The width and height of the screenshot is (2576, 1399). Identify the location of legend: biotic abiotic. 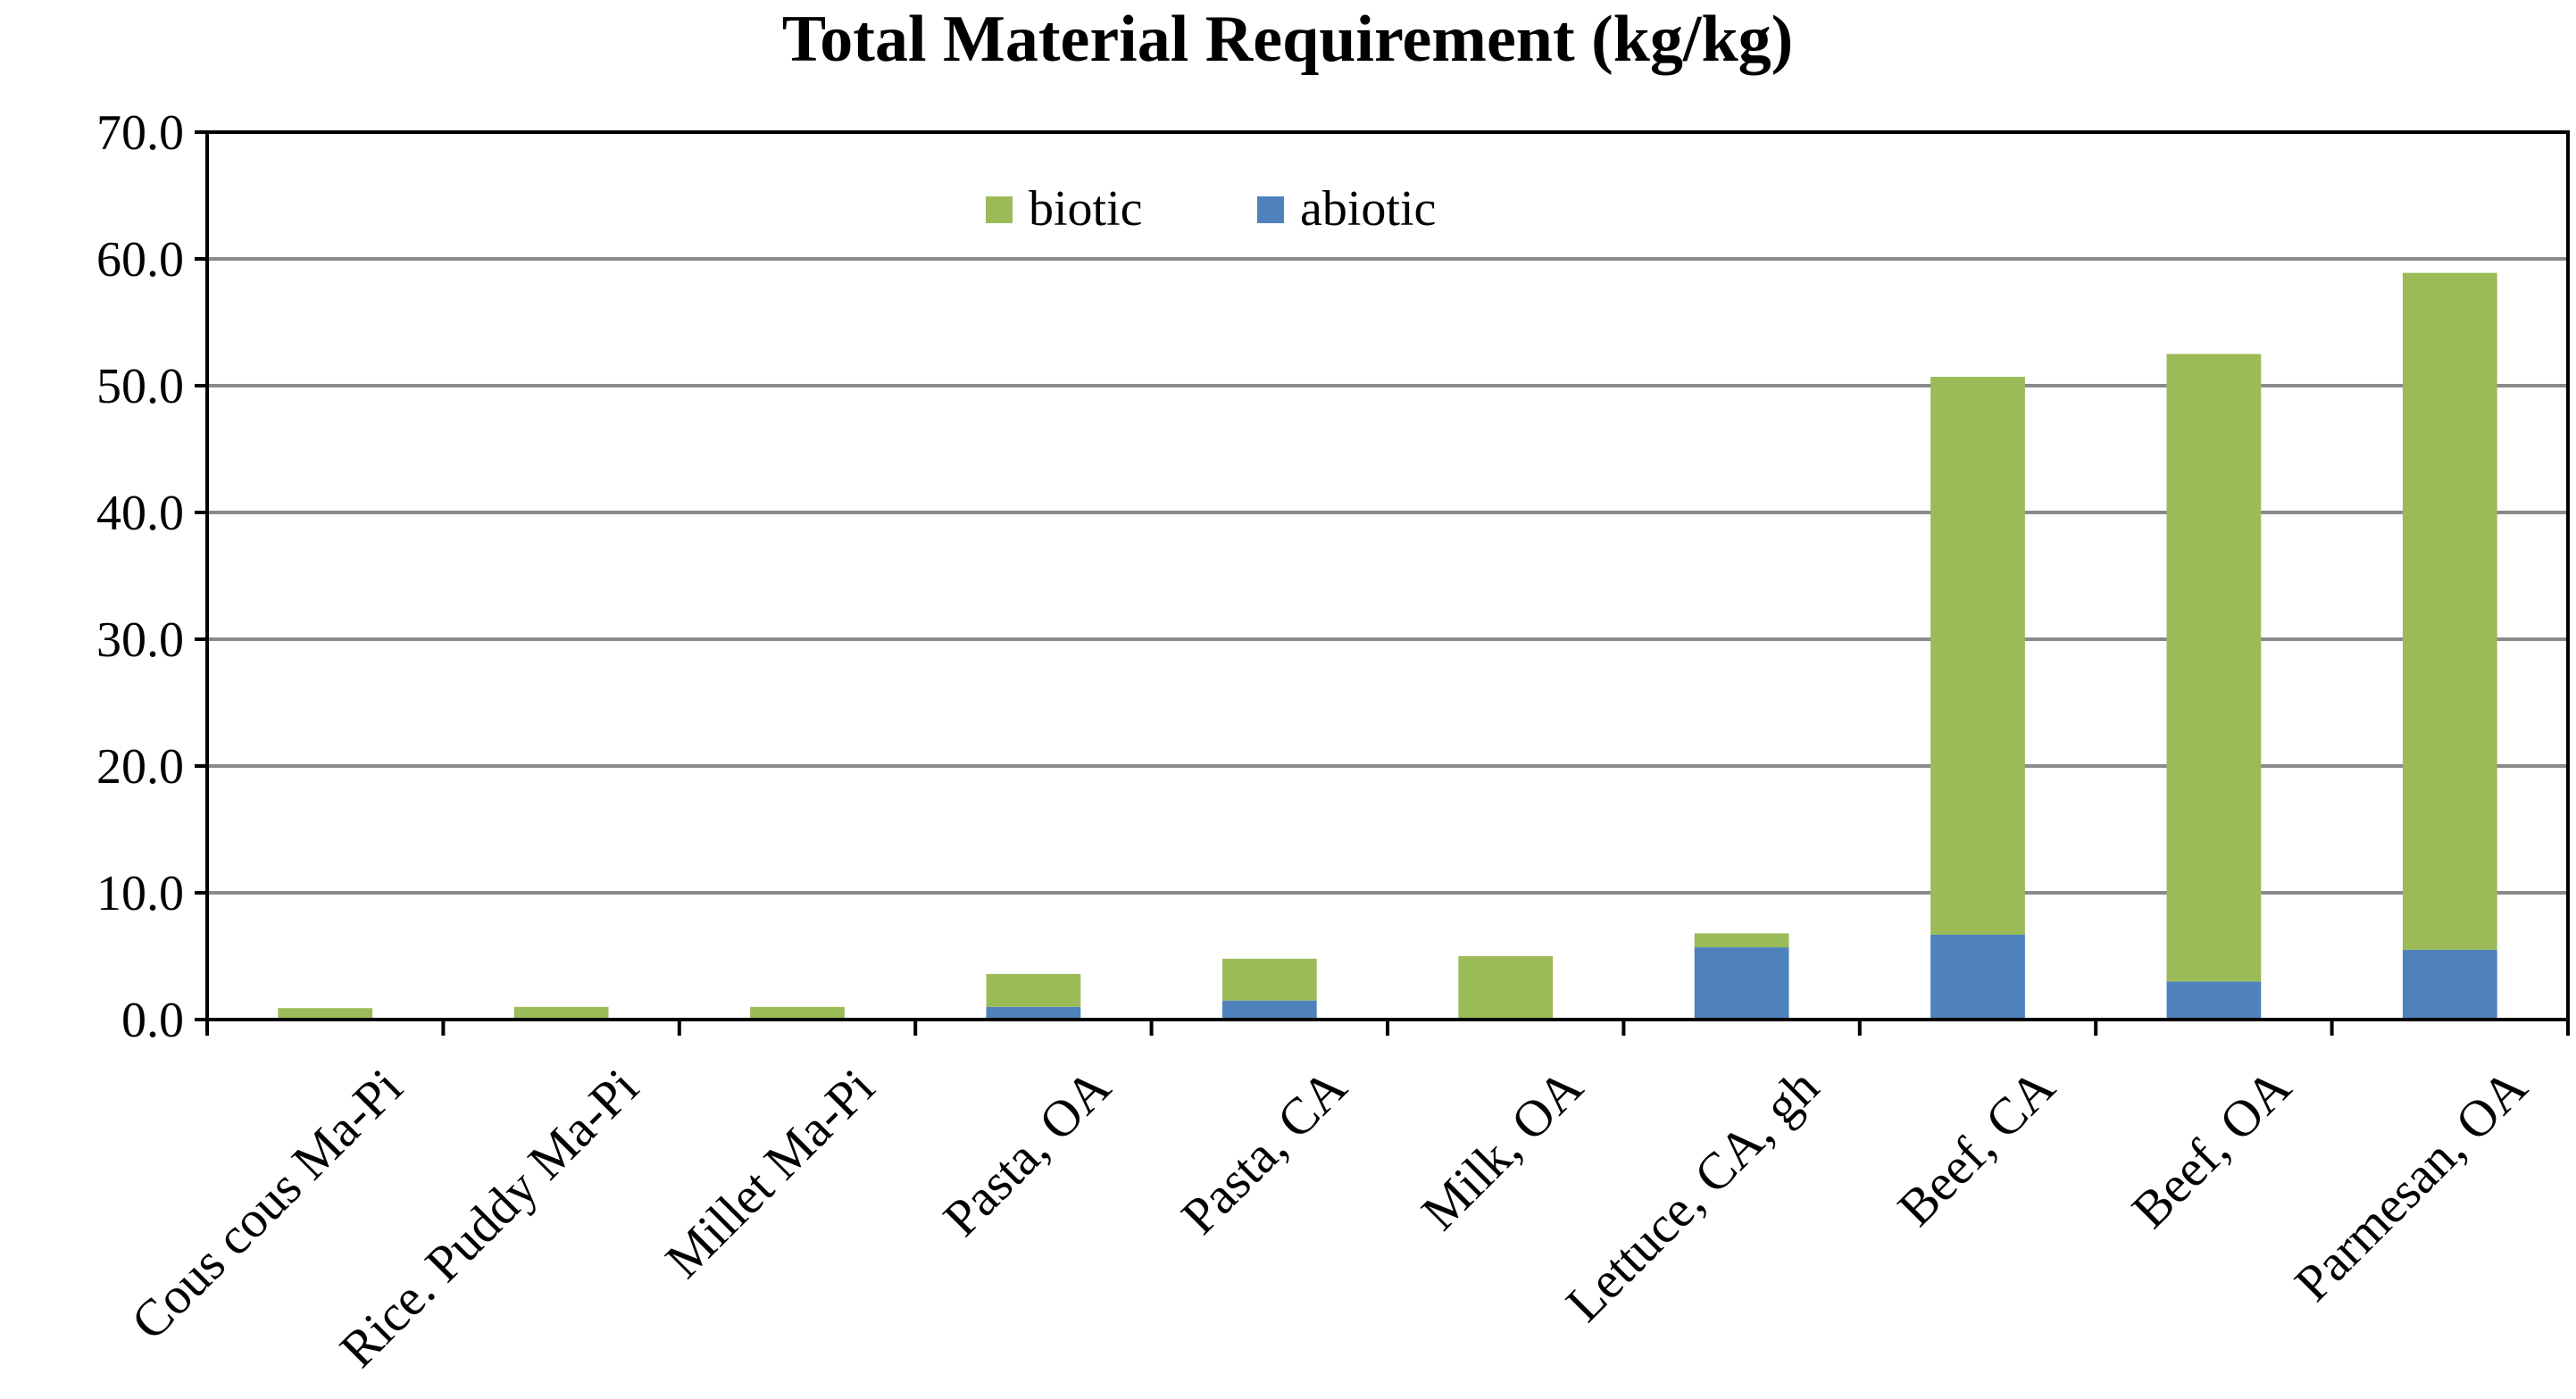
(1211, 209).